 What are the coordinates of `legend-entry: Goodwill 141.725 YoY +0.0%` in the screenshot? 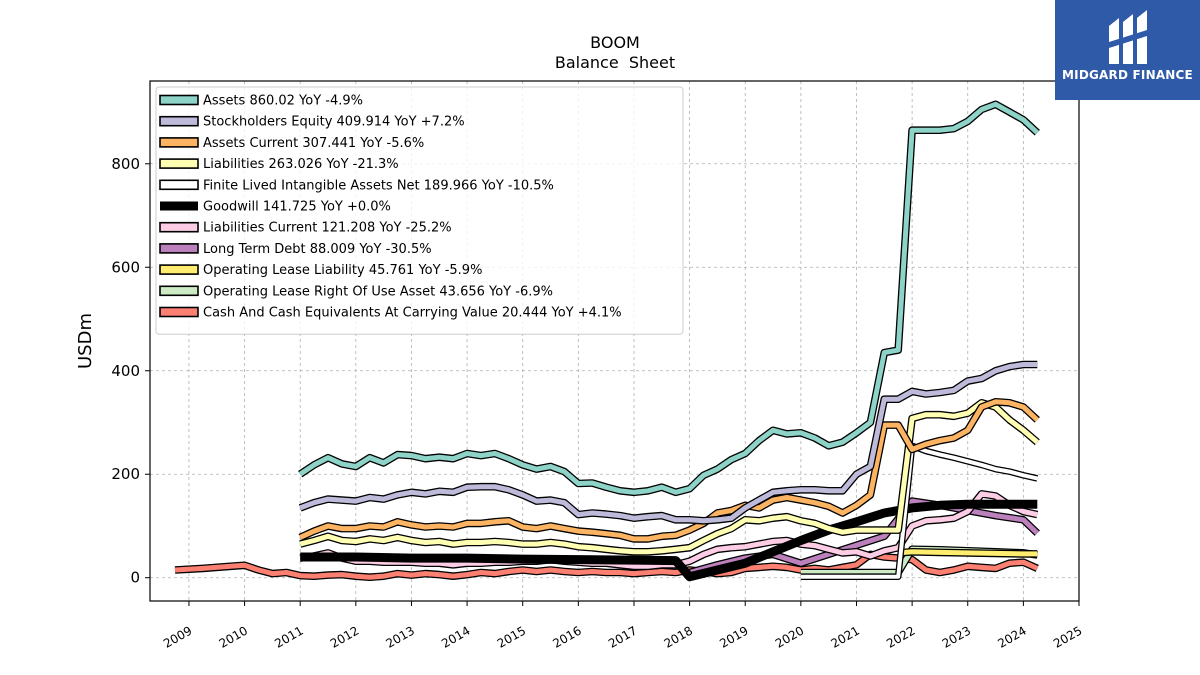 It's located at (297, 207).